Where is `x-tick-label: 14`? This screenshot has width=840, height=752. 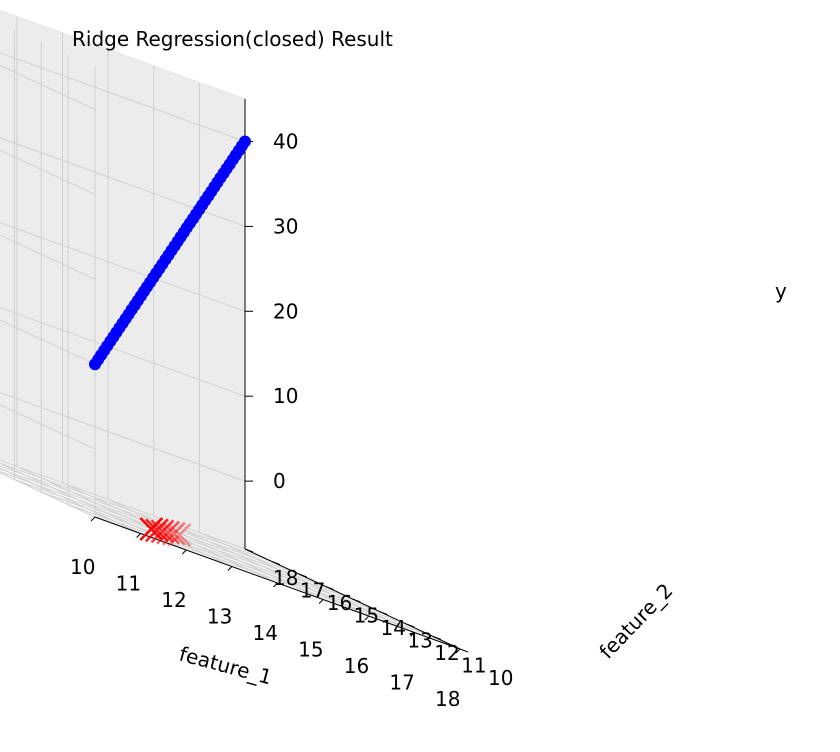
x-tick-label: 14 is located at coordinates (265, 633).